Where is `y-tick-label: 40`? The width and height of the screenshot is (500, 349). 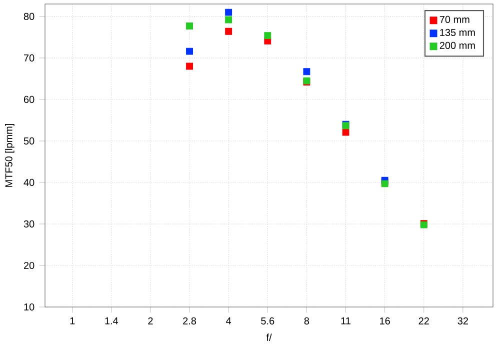 y-tick-label: 40 is located at coordinates (29, 182).